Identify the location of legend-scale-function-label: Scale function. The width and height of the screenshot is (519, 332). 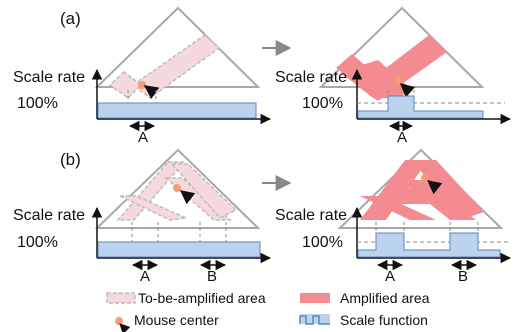
(384, 320).